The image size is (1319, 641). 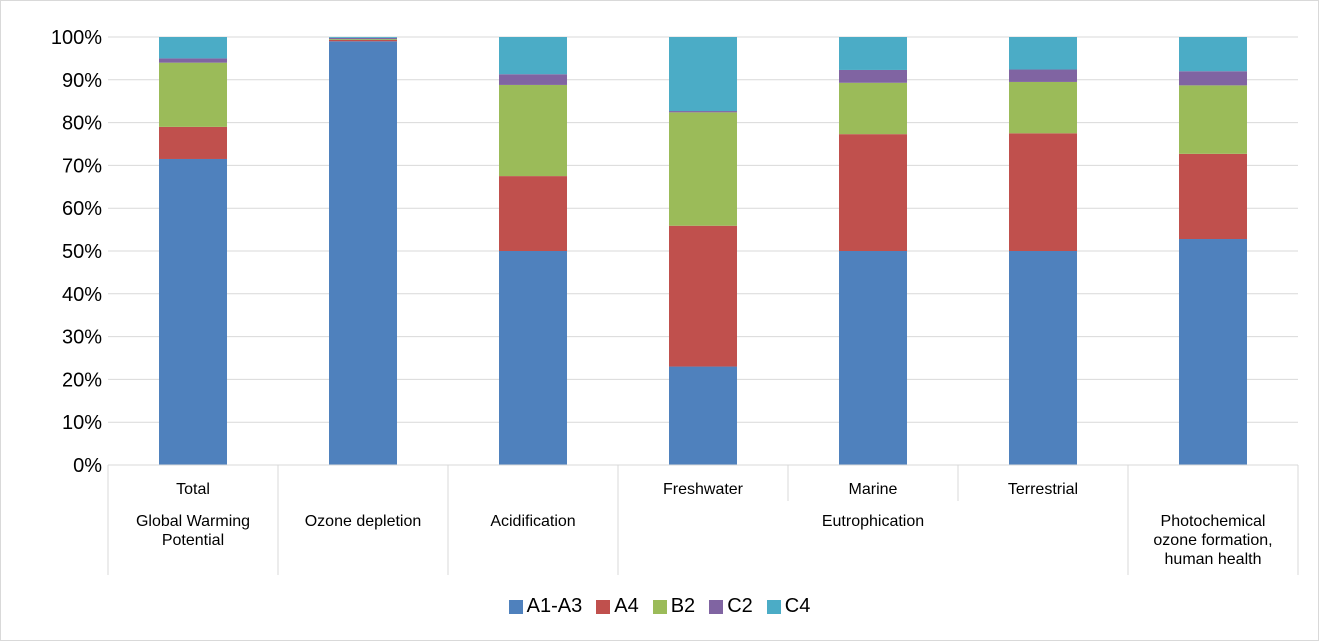 What do you see at coordinates (626, 606) in the screenshot?
I see `legend-label: A4` at bounding box center [626, 606].